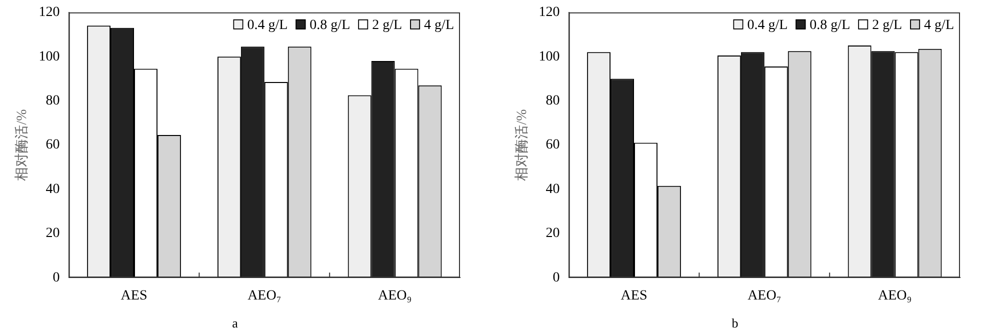 This screenshot has width=1000, height=336. Describe the element at coordinates (735, 323) in the screenshot. I see `text: b` at that location.